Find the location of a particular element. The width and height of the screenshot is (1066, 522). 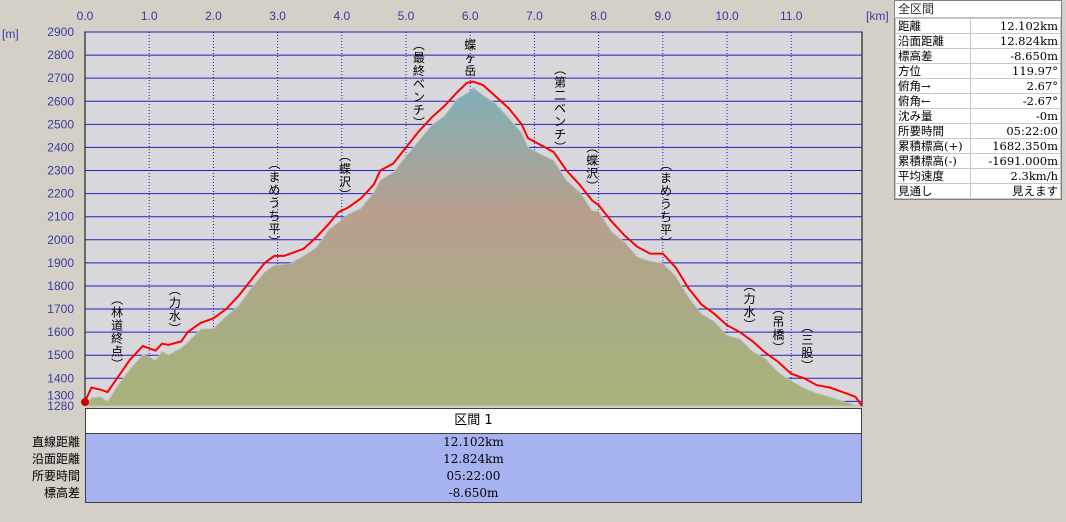

summary-row: 累積標高(+) 1682.350m is located at coordinates (978, 146).